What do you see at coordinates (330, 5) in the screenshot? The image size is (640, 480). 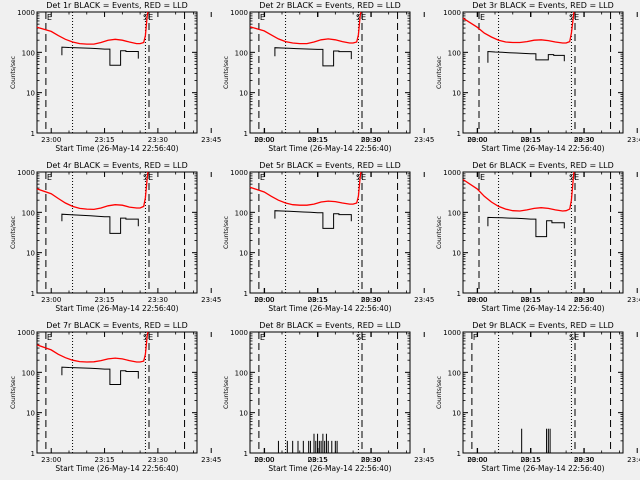 I see `panel-title: Det 2r BLACK = Events, RED = LLD` at bounding box center [330, 5].